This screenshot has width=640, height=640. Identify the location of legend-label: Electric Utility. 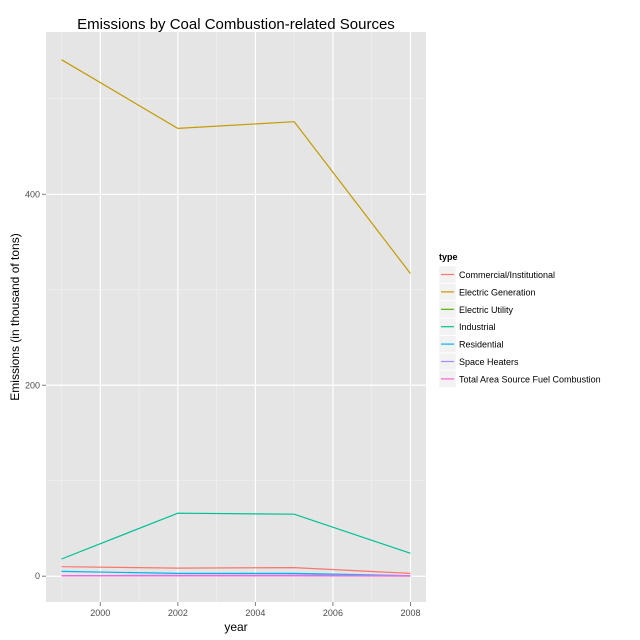
(486, 310).